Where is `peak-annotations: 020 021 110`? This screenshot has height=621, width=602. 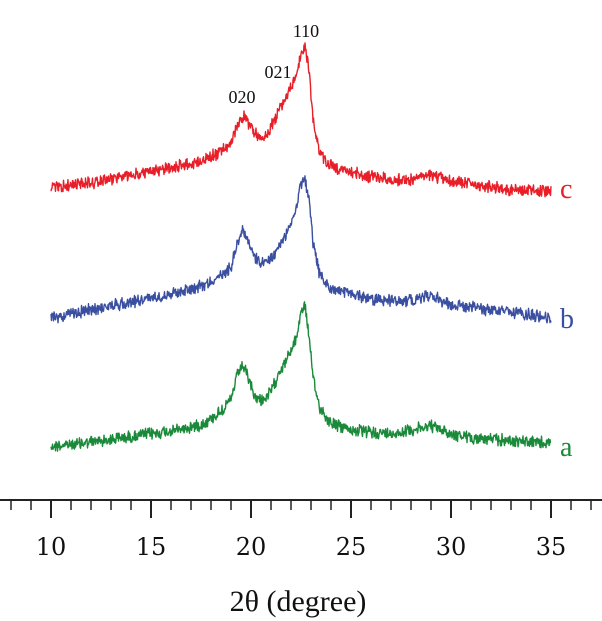
peak-annotations: 020 021 110 is located at coordinates (274, 64).